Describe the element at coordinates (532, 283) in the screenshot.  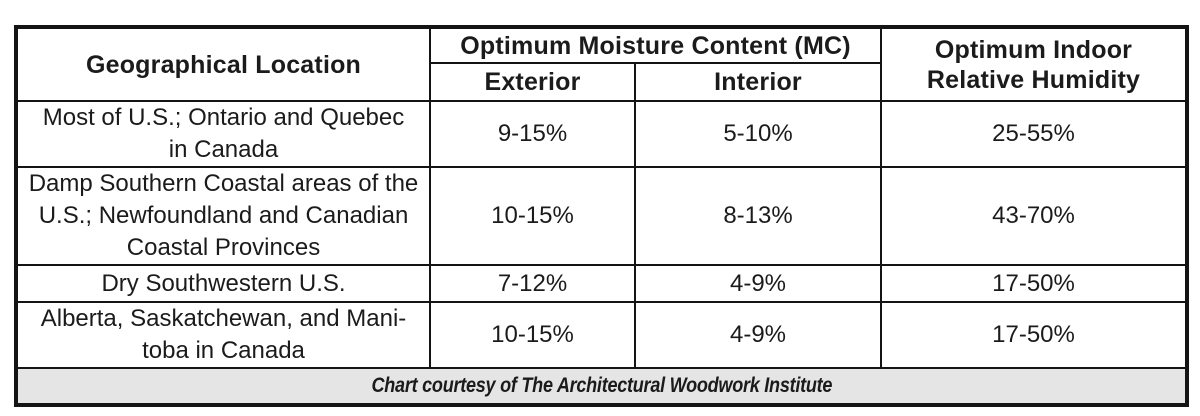
I see `cell-exterior-mc: 7-12%` at that location.